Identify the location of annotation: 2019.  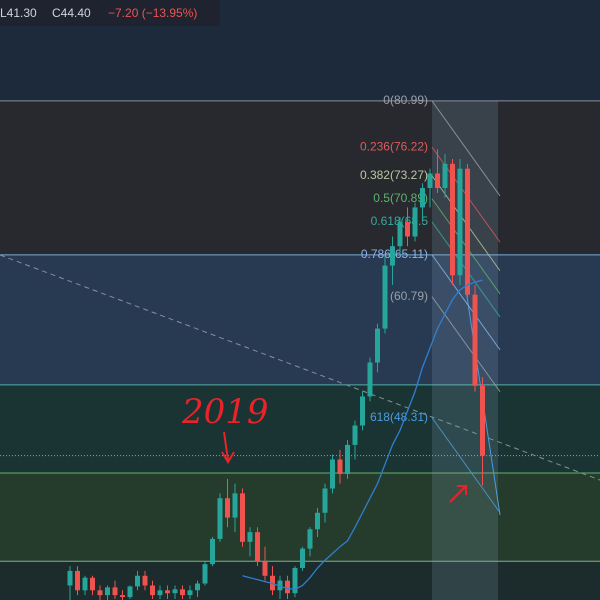
(225, 412).